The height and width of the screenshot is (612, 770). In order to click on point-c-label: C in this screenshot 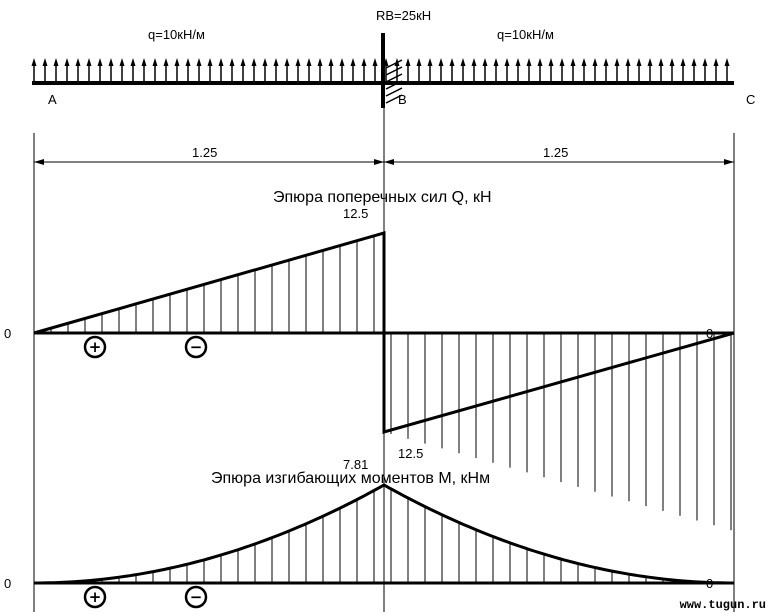, I will do `click(750, 99)`.